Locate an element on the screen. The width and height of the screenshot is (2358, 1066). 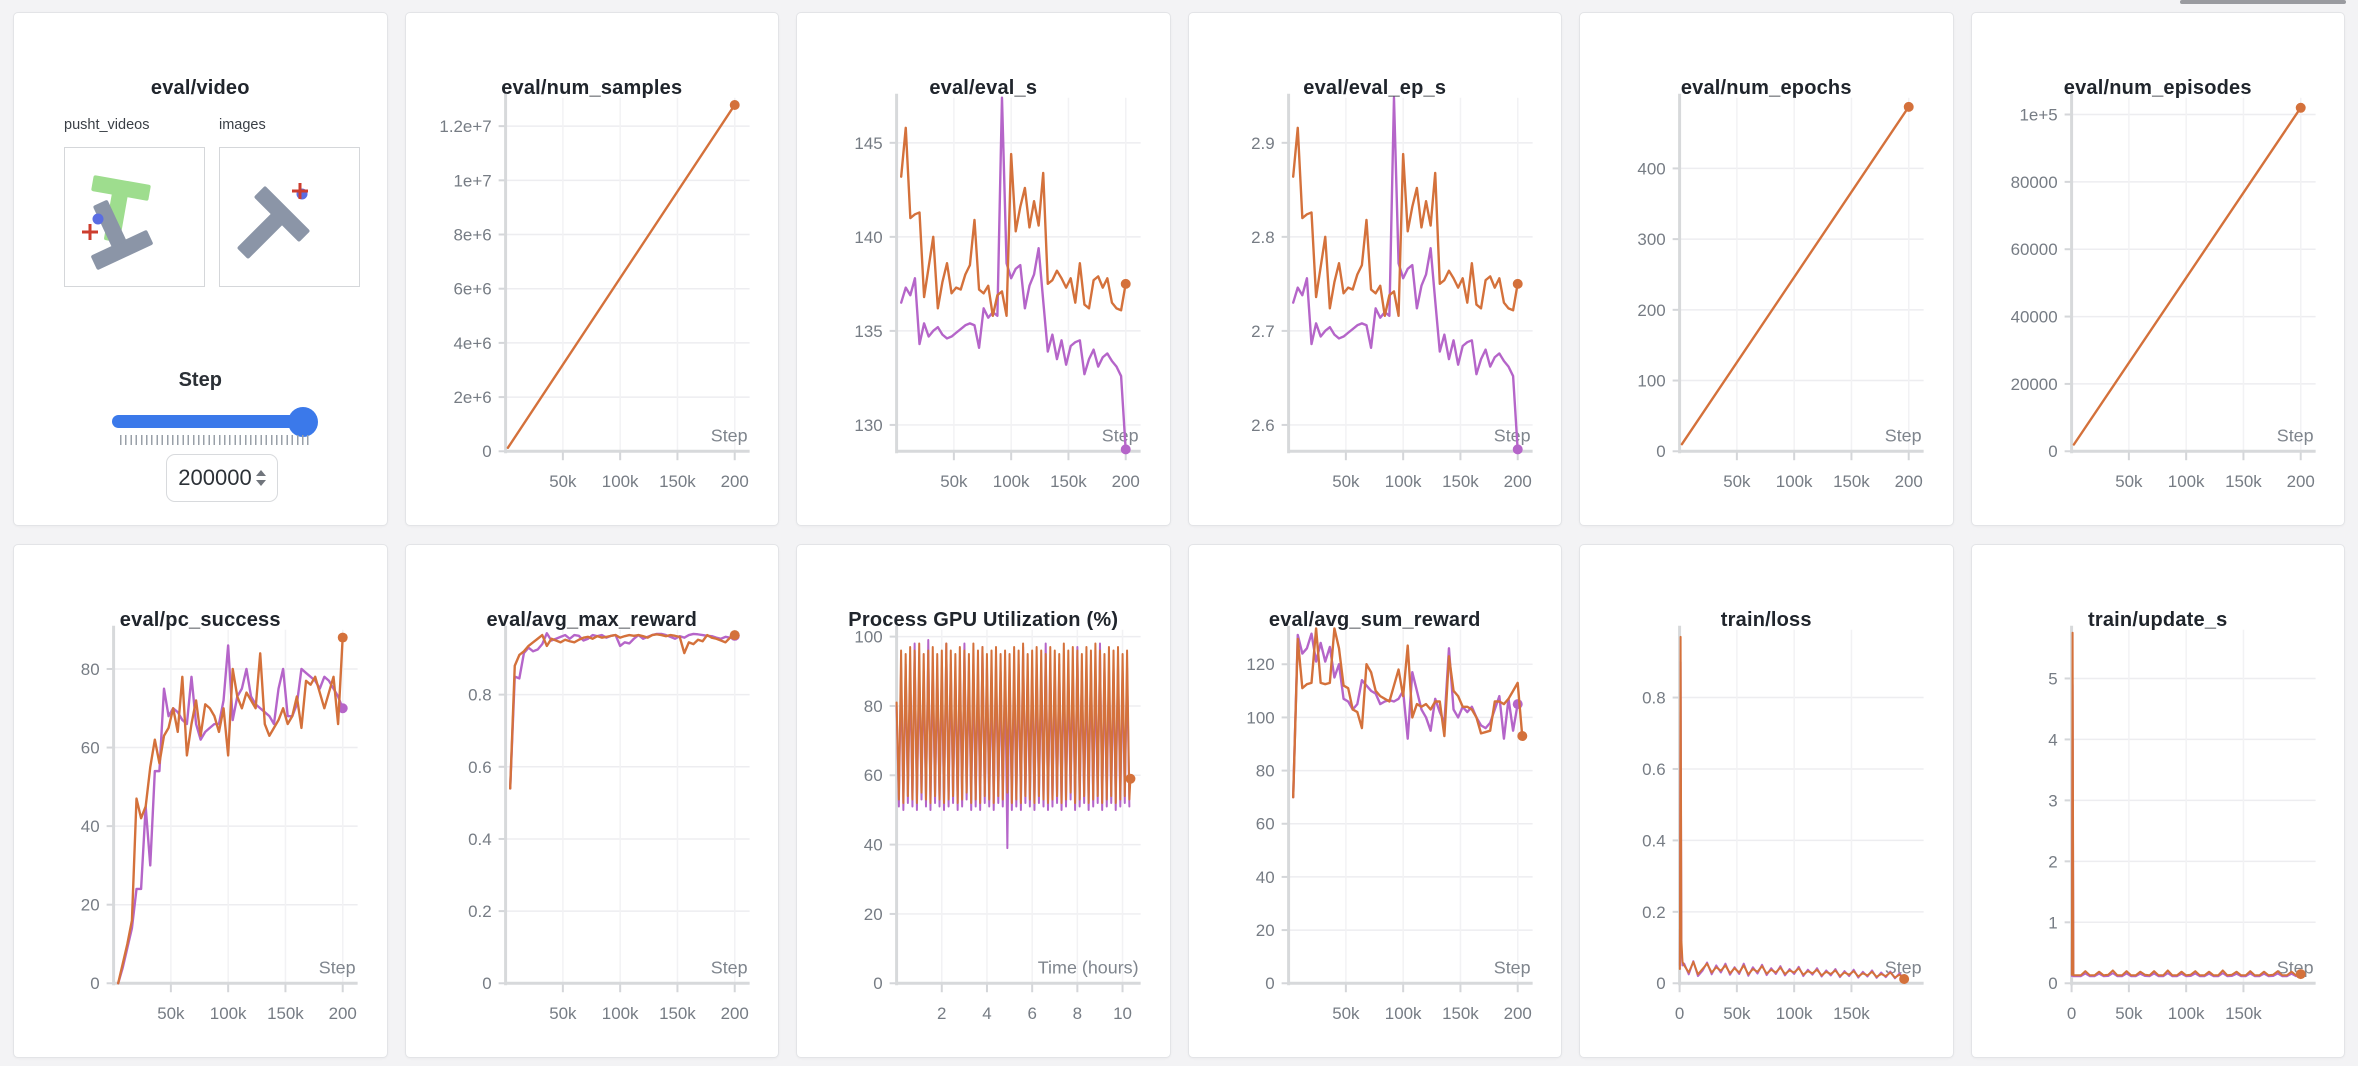
svg-text: 2e+6 is located at coordinates (472, 397).